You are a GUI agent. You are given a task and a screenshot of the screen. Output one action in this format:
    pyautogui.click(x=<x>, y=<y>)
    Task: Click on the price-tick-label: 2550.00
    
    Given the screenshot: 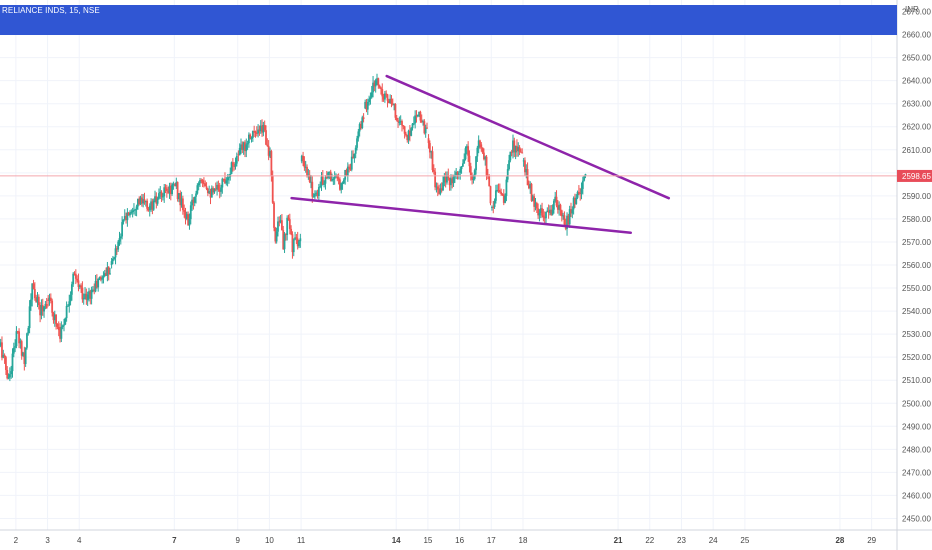 What is the action you would take?
    pyautogui.click(x=916, y=288)
    